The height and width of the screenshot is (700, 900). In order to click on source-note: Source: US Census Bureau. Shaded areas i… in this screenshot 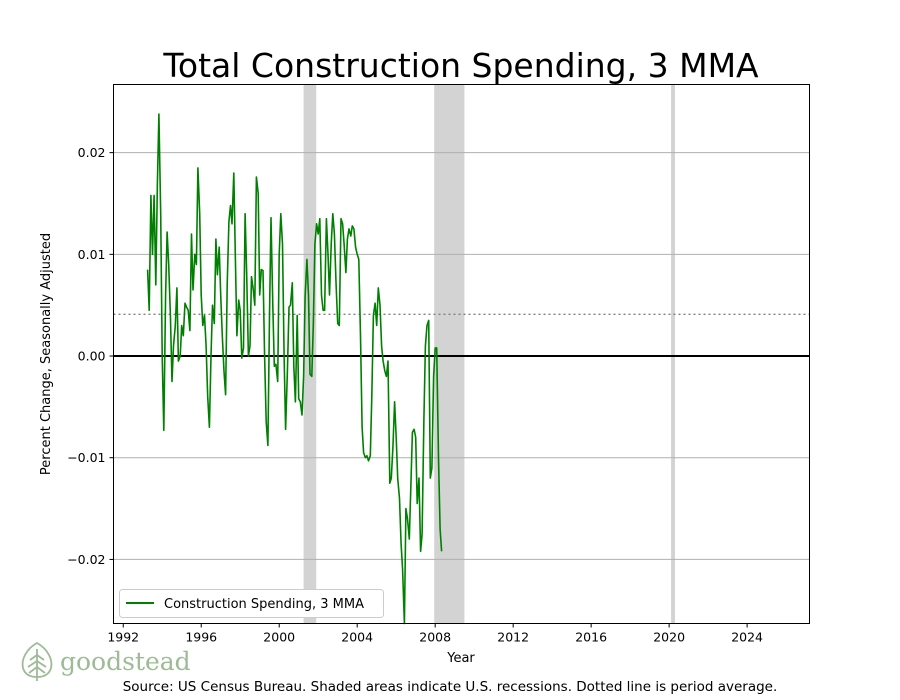, I will do `click(450, 687)`.